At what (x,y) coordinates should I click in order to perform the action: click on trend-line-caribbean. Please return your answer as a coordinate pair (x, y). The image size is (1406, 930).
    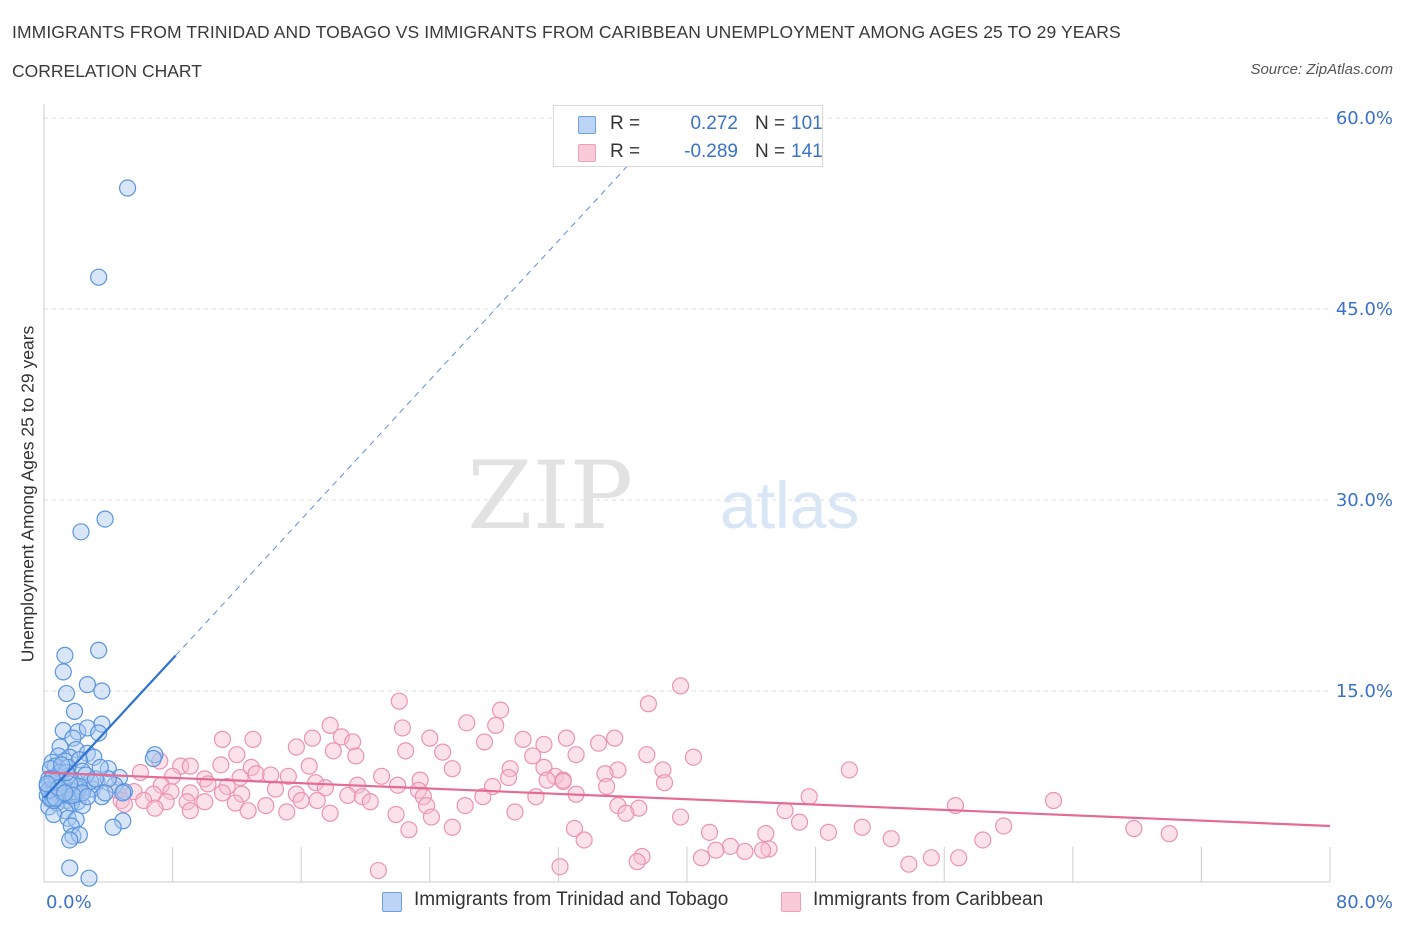
    Looking at the image, I should click on (687, 799).